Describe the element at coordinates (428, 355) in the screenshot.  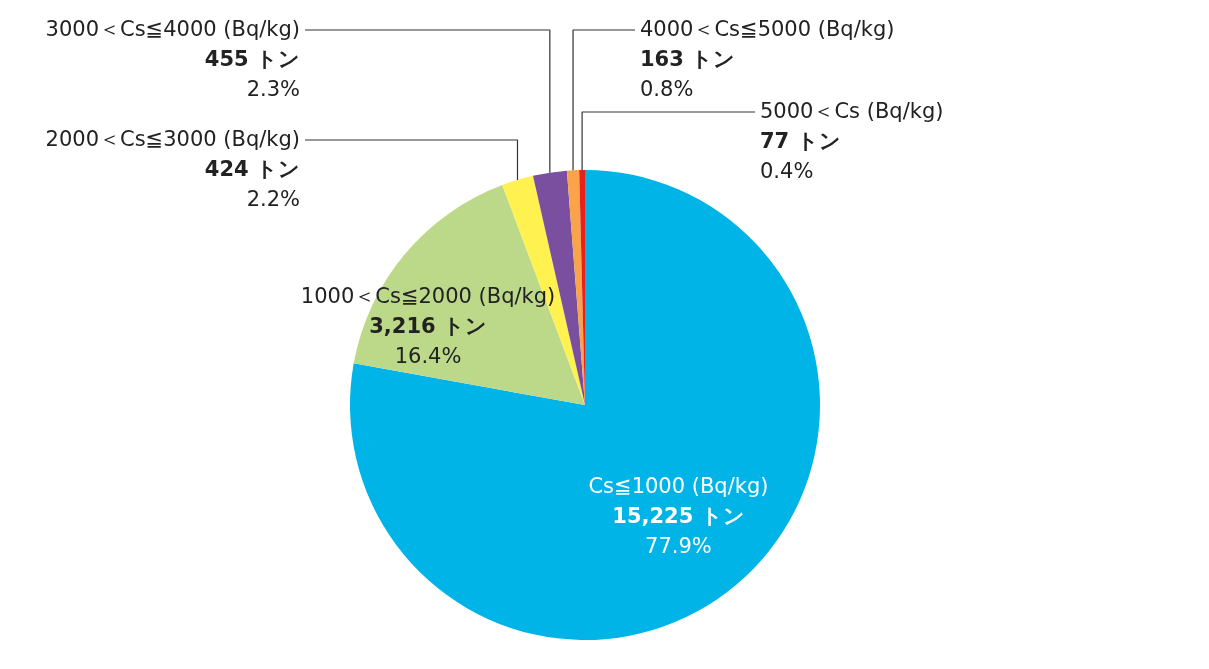
I see `text: 16.4%` at that location.